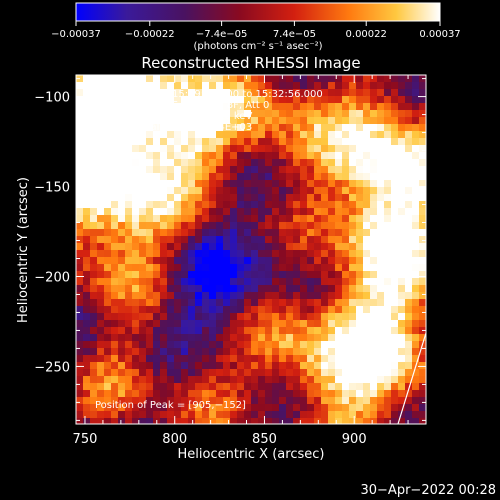 The image size is (500, 500). I want to click on info-clean-counts: Clean Total counts: 2.64E+03, so click(173, 127).